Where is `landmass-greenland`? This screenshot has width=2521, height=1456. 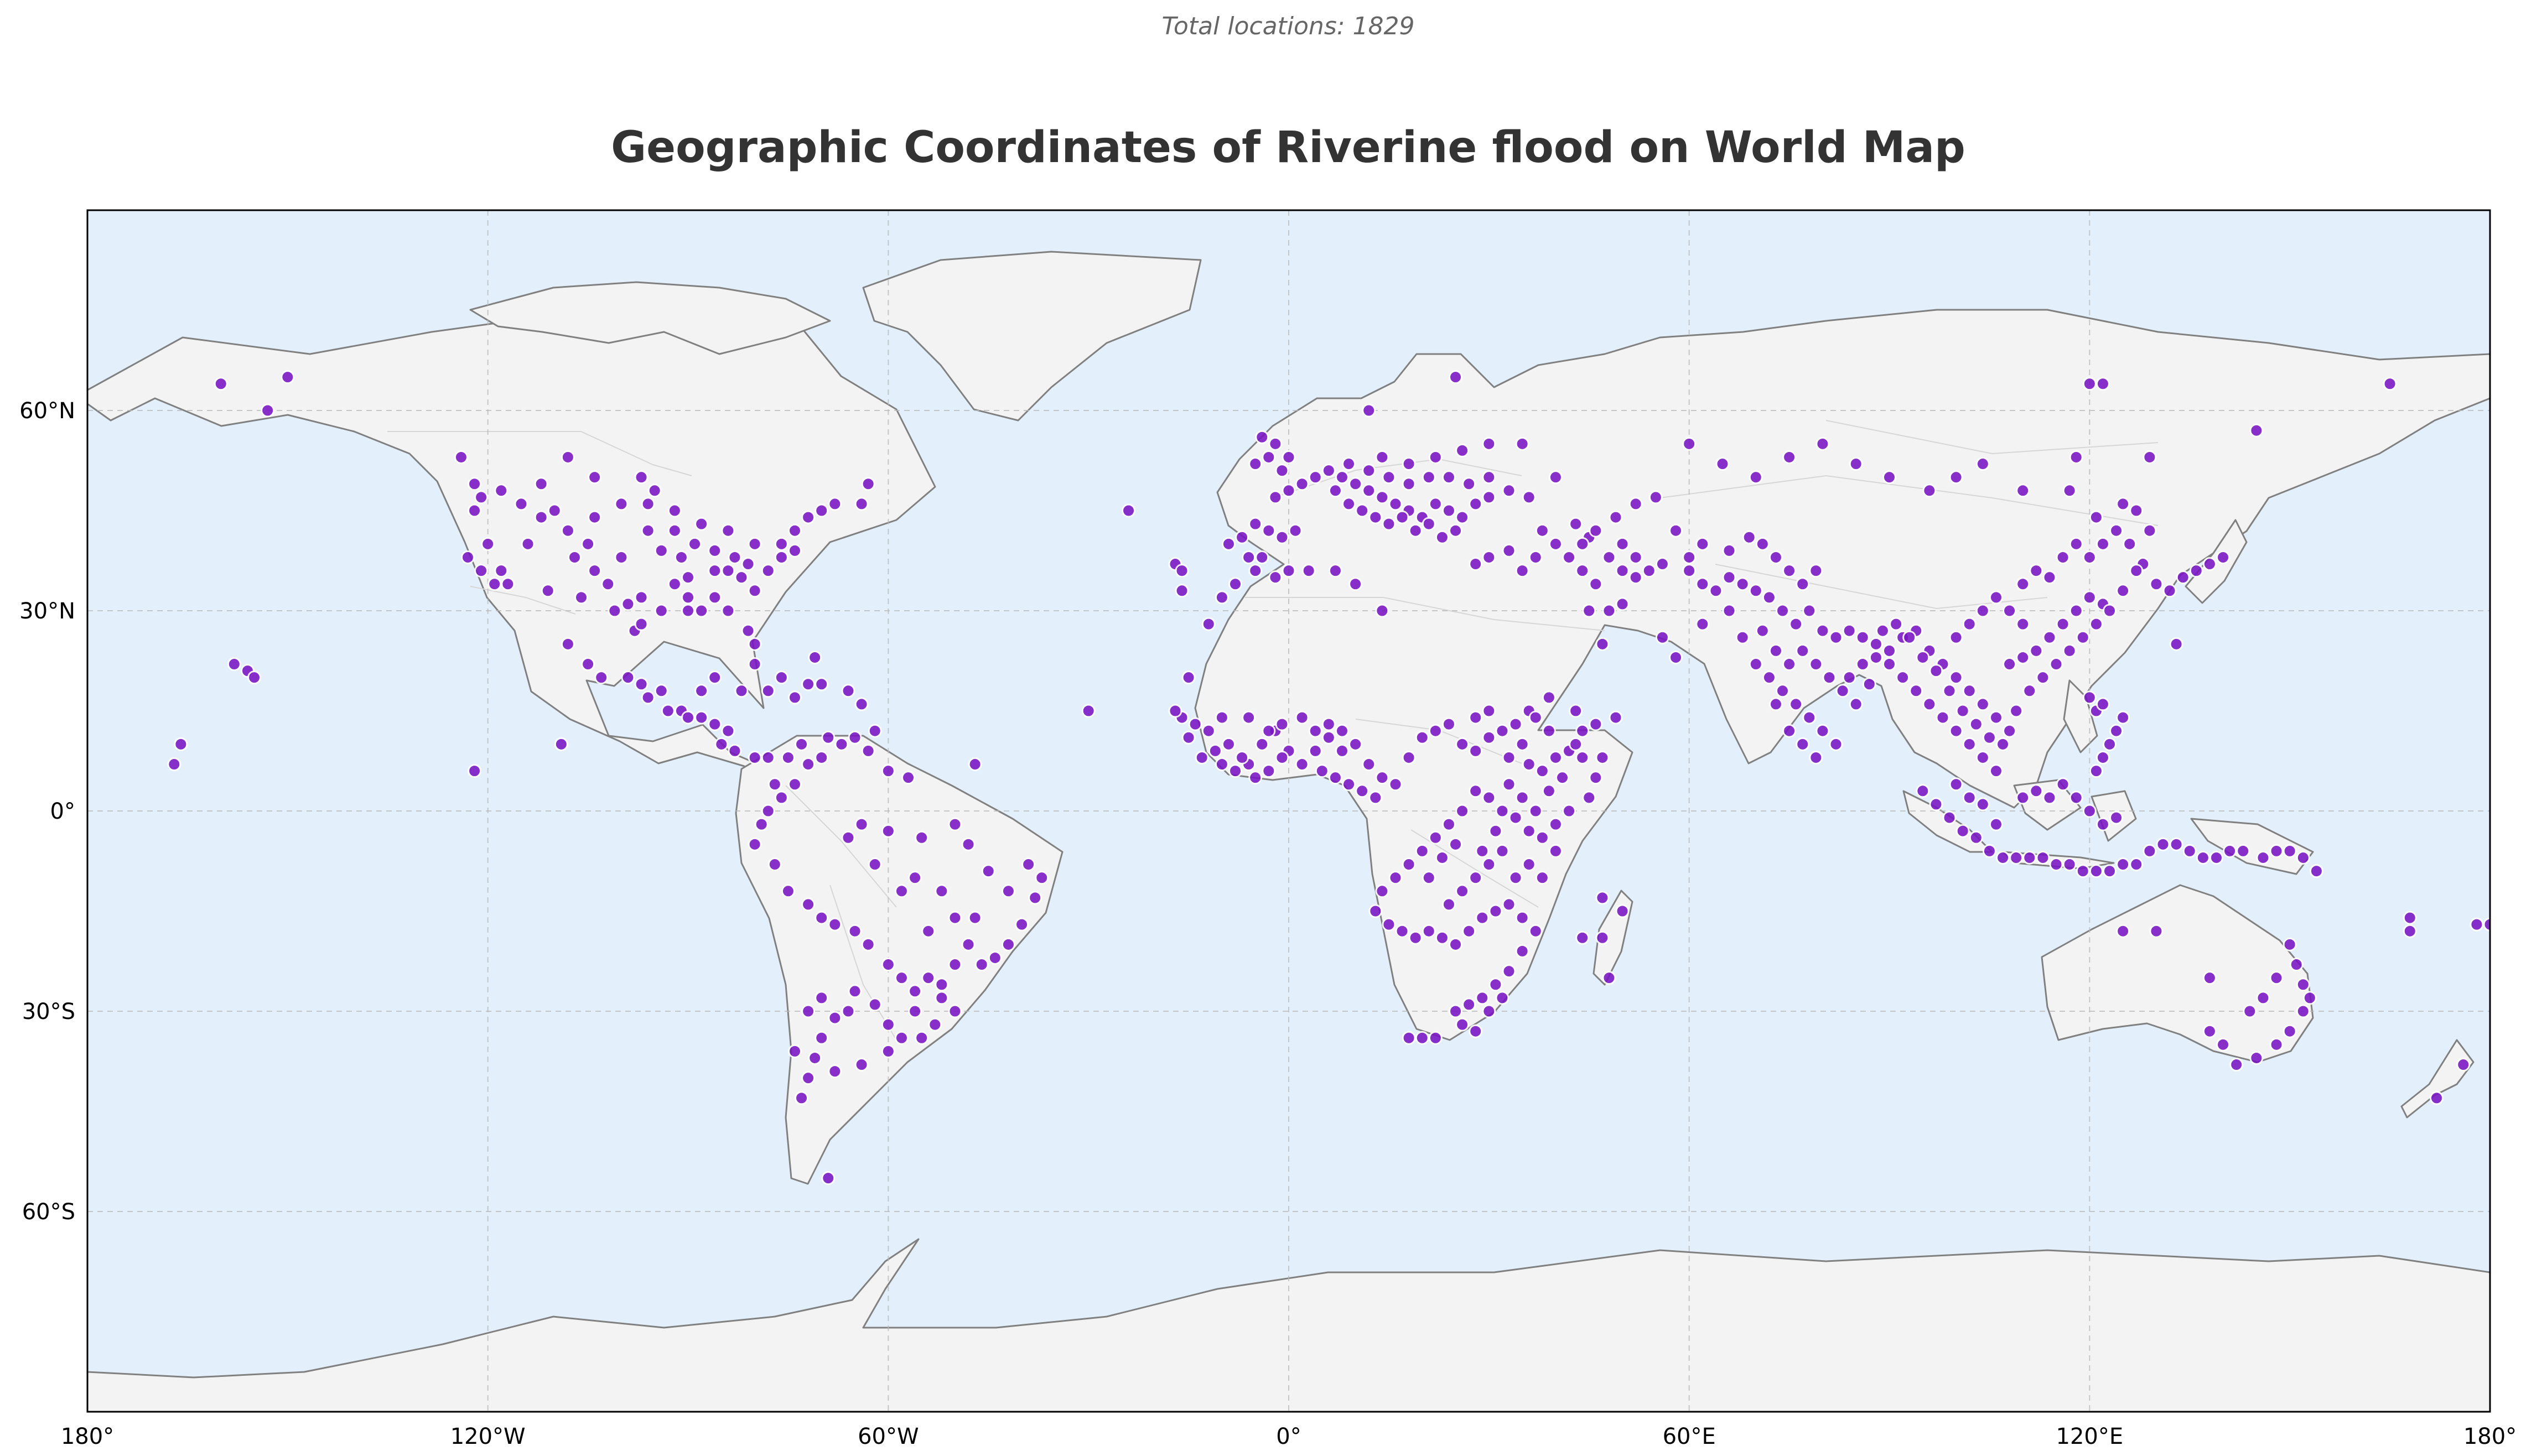 landmass-greenland is located at coordinates (1032, 336).